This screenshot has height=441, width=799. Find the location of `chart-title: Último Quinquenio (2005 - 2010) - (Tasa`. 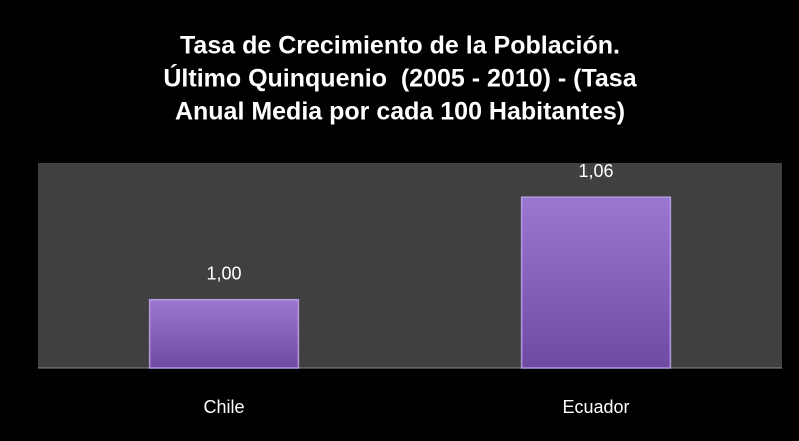

chart-title: Último Quinquenio (2005 - 2010) - (Tasa is located at coordinates (400, 78).